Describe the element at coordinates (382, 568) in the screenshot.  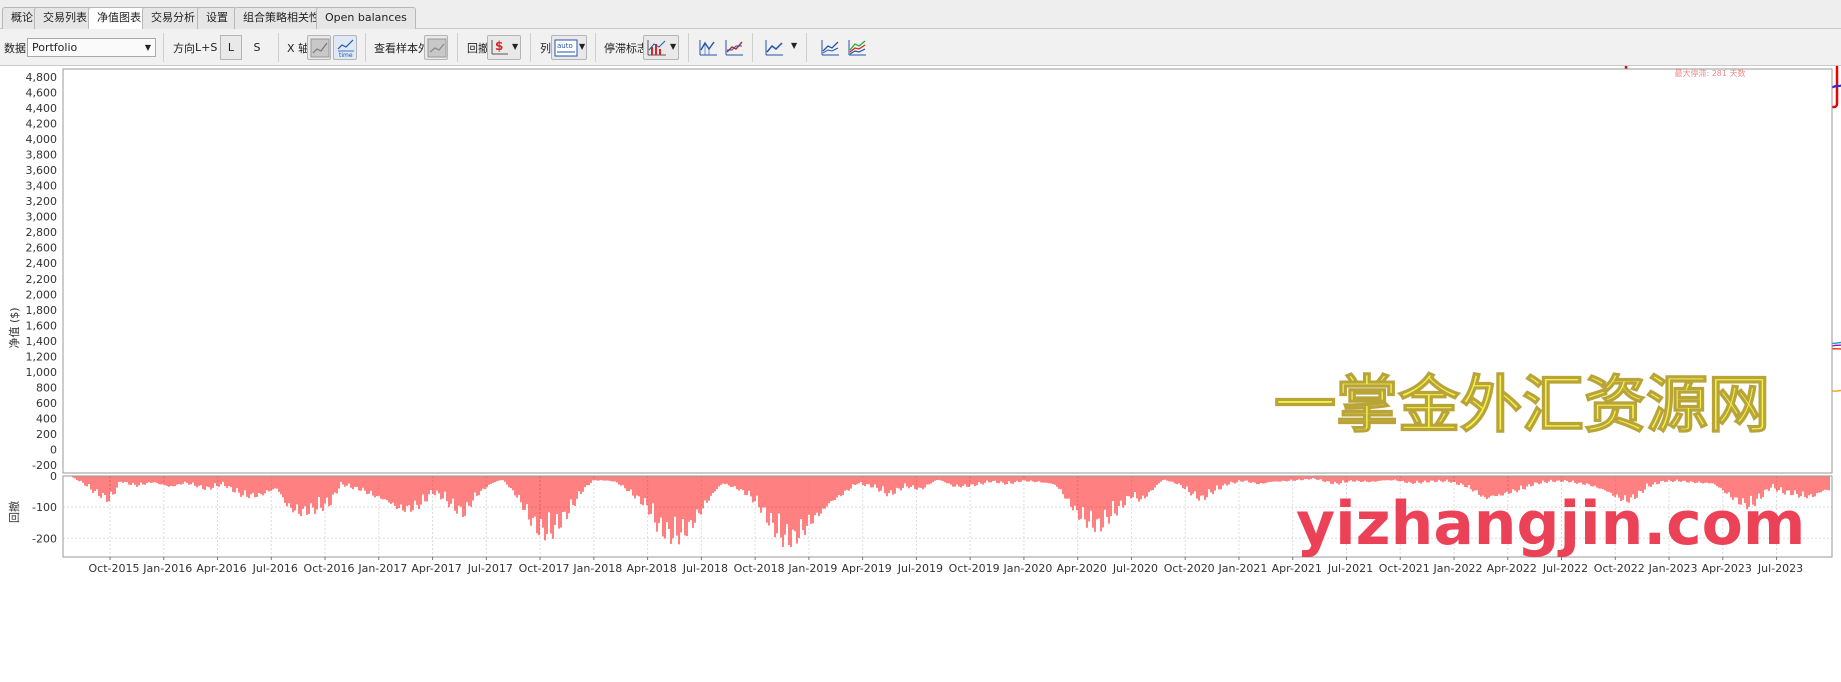
I see `x-tick-label: Jan-2017` at that location.